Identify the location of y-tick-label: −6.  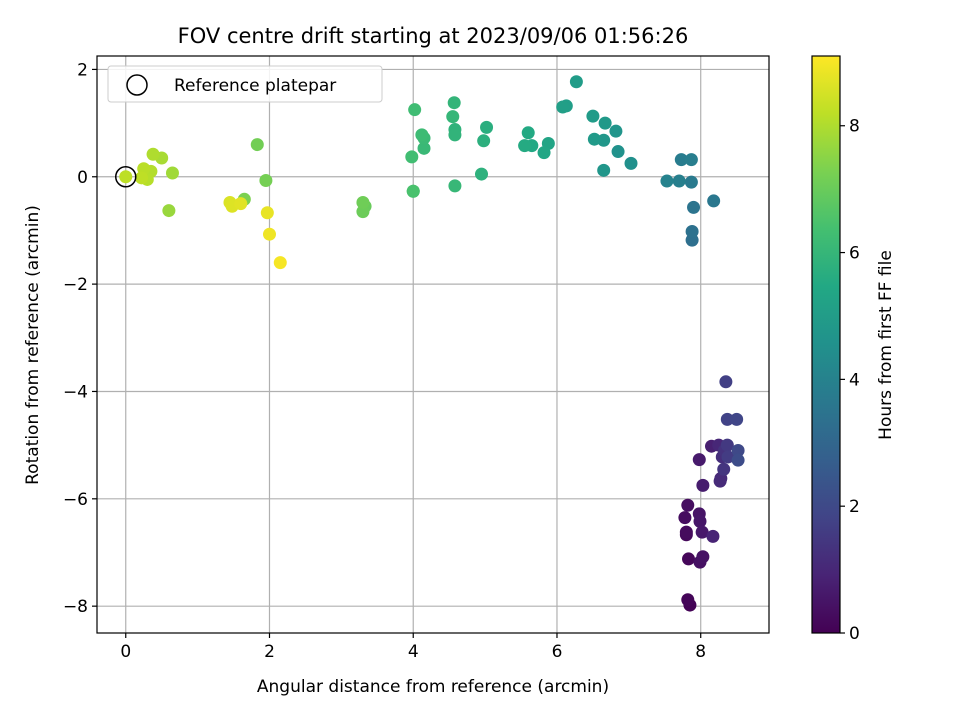
(75, 500).